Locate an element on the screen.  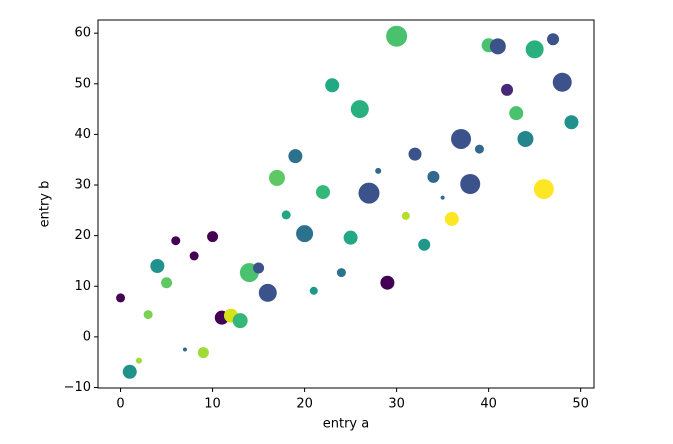
x-tick-label: 0 is located at coordinates (120, 404).